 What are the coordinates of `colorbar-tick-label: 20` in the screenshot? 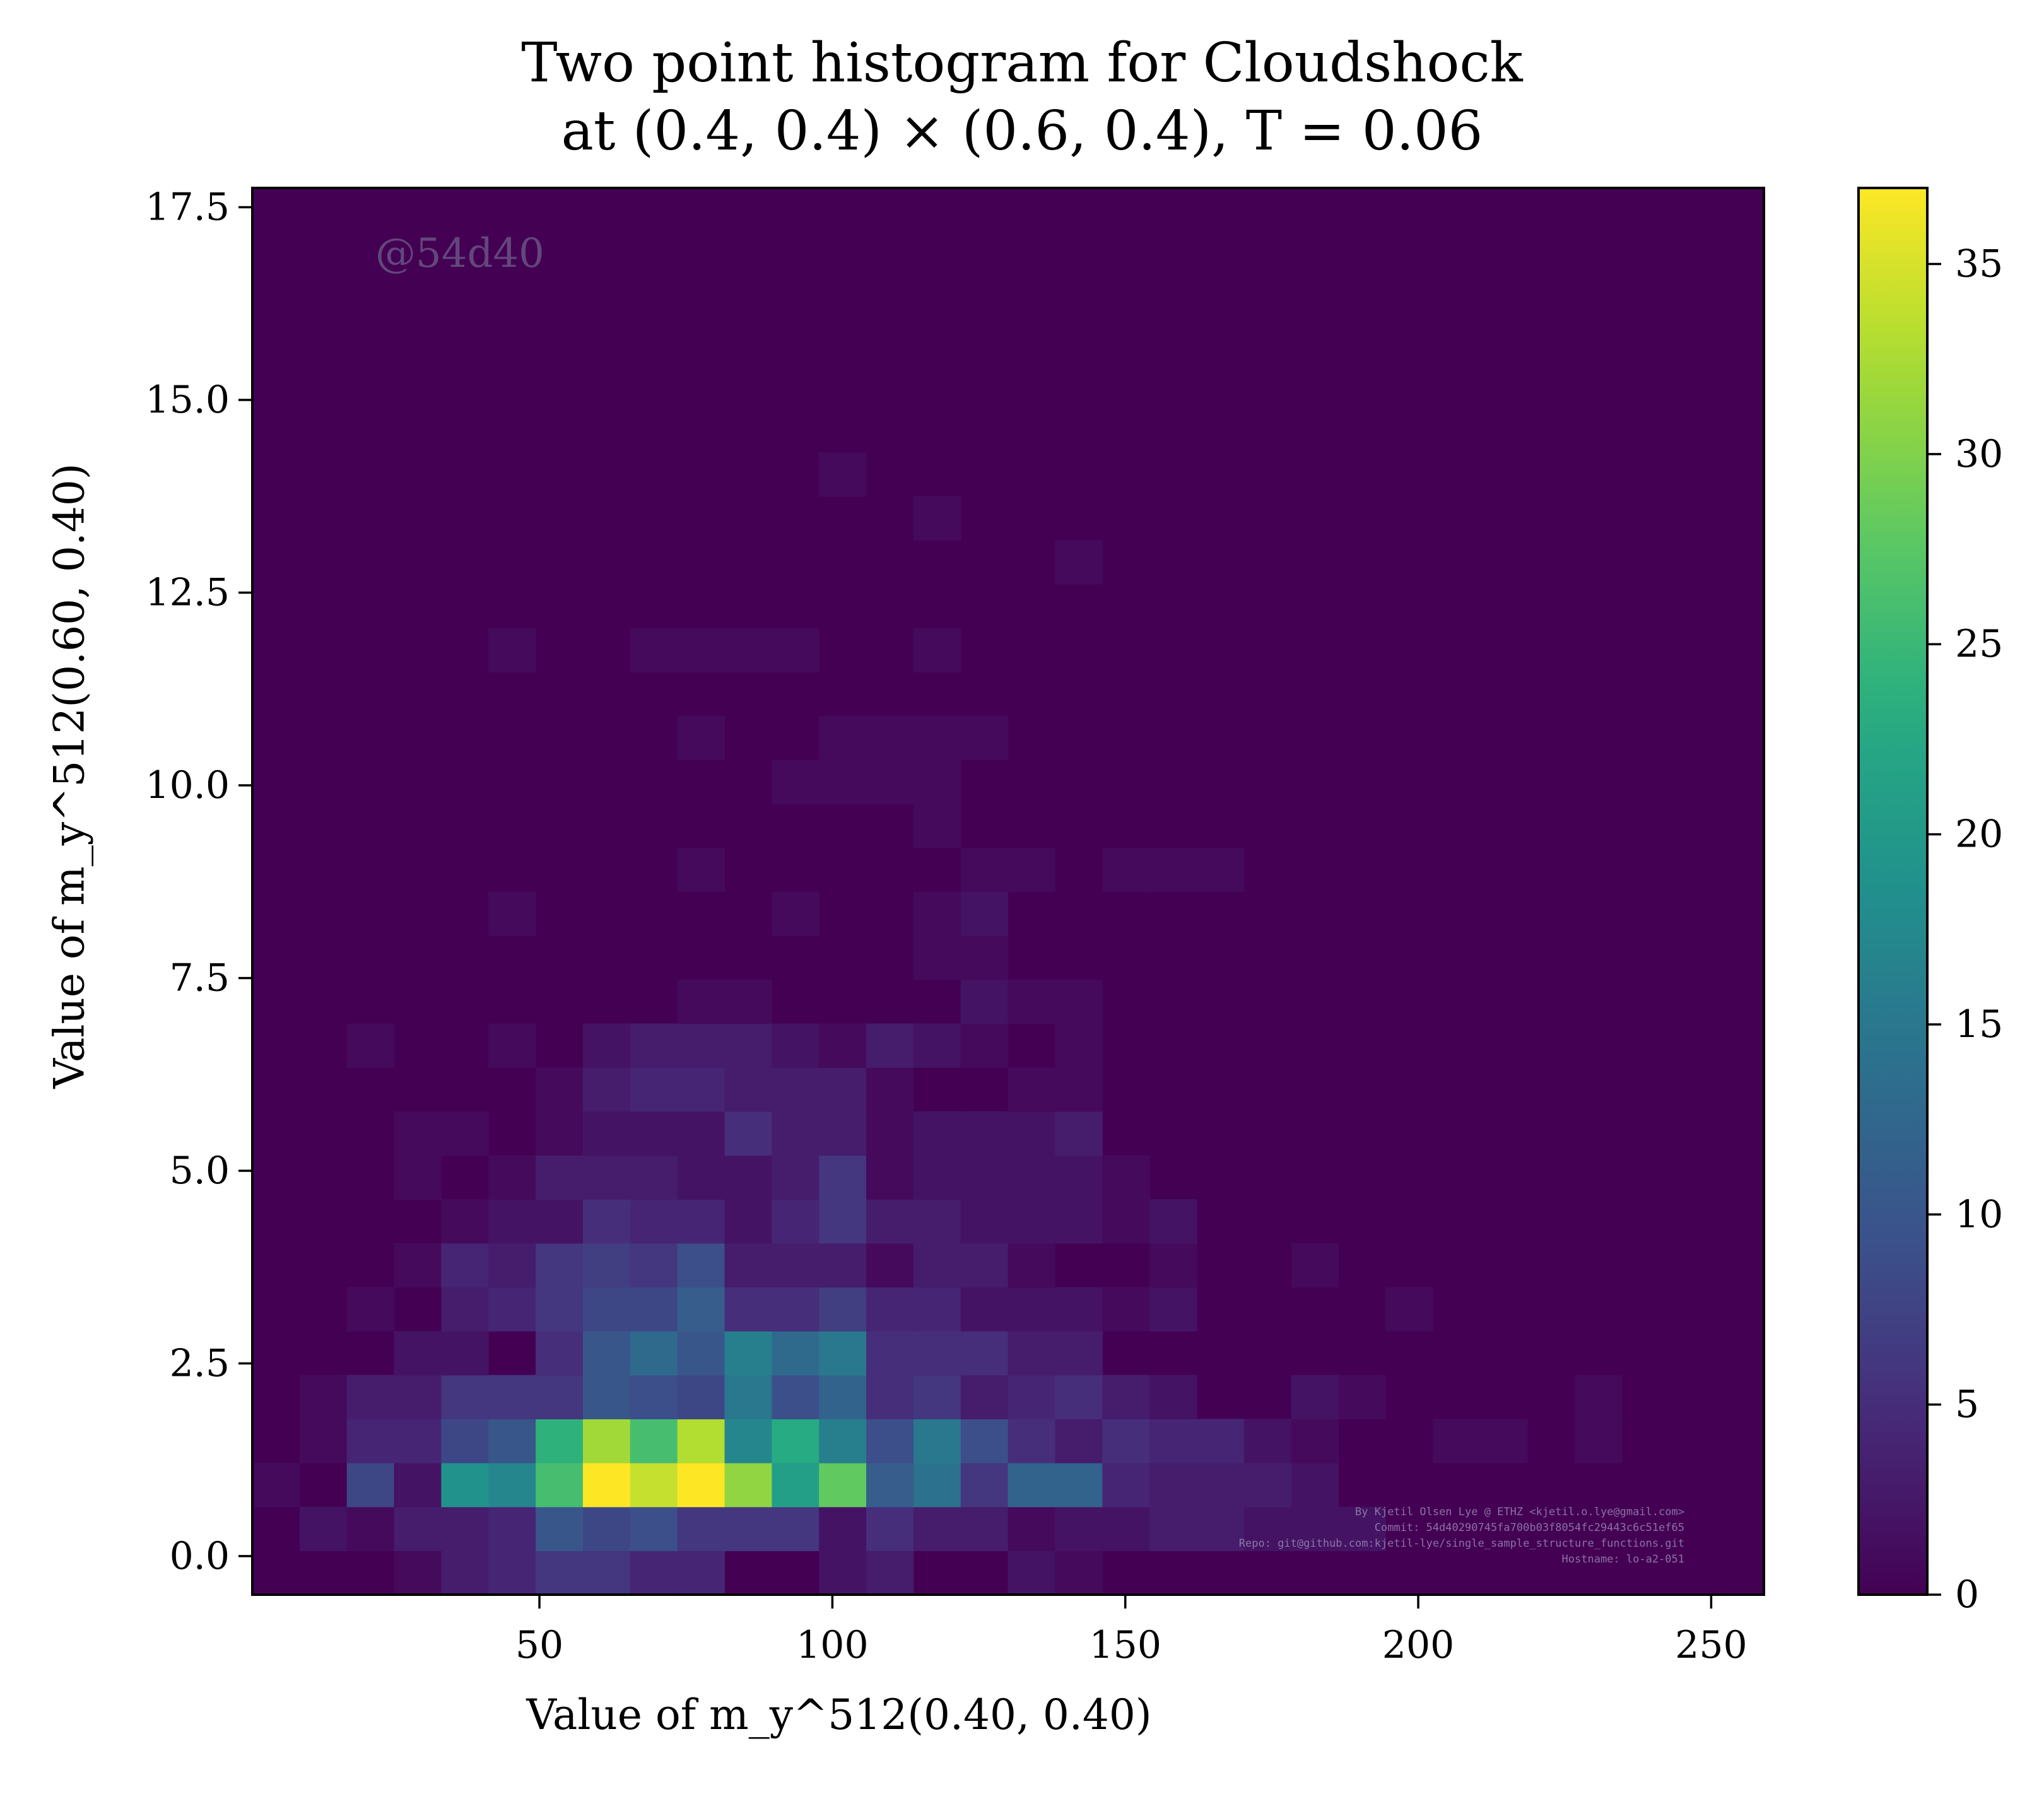 It's located at (1979, 834).